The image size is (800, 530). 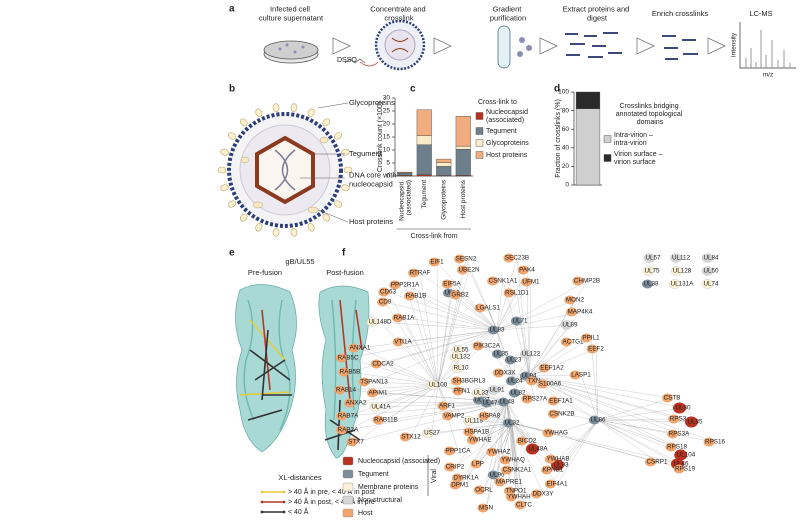 I want to click on axis-label: m/z, so click(x=768, y=75).